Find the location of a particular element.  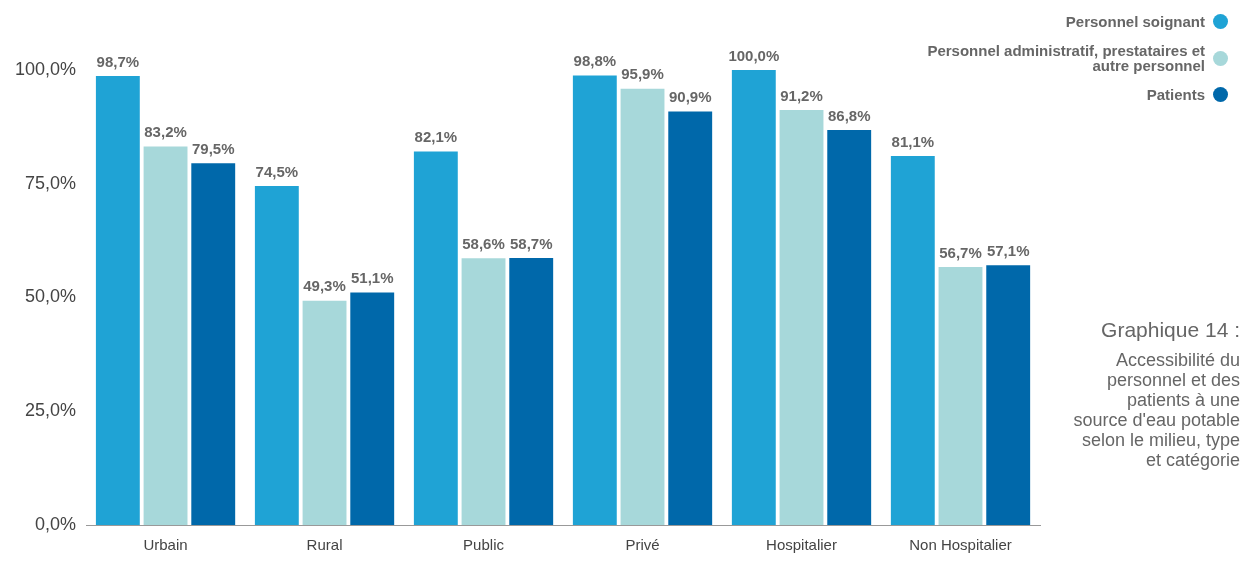

x-tick-label: Public is located at coordinates (484, 545).